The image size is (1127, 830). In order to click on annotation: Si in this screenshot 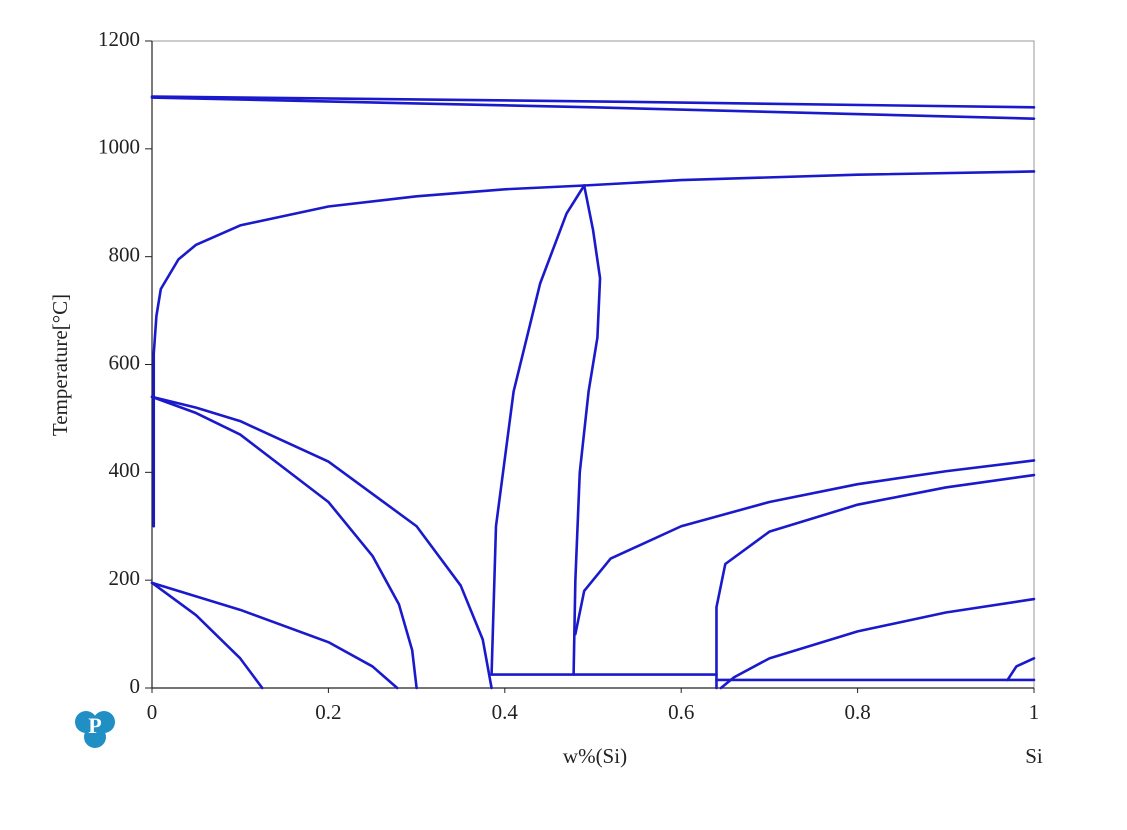, I will do `click(1034, 756)`.